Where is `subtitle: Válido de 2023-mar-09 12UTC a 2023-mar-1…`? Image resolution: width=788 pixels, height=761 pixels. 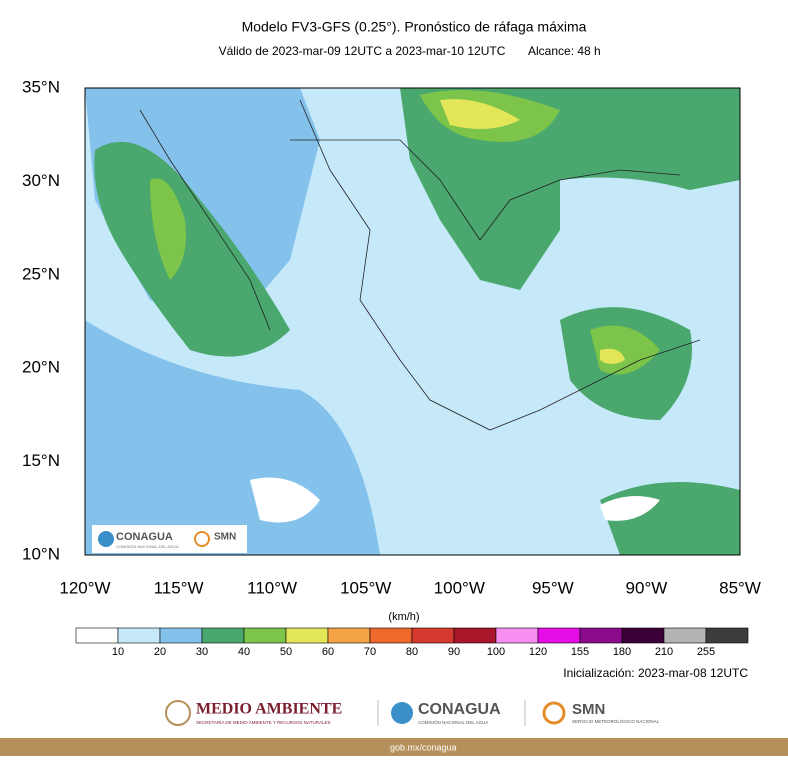 subtitle: Válido de 2023-mar-09 12UTC a 2023-mar-1… is located at coordinates (362, 51).